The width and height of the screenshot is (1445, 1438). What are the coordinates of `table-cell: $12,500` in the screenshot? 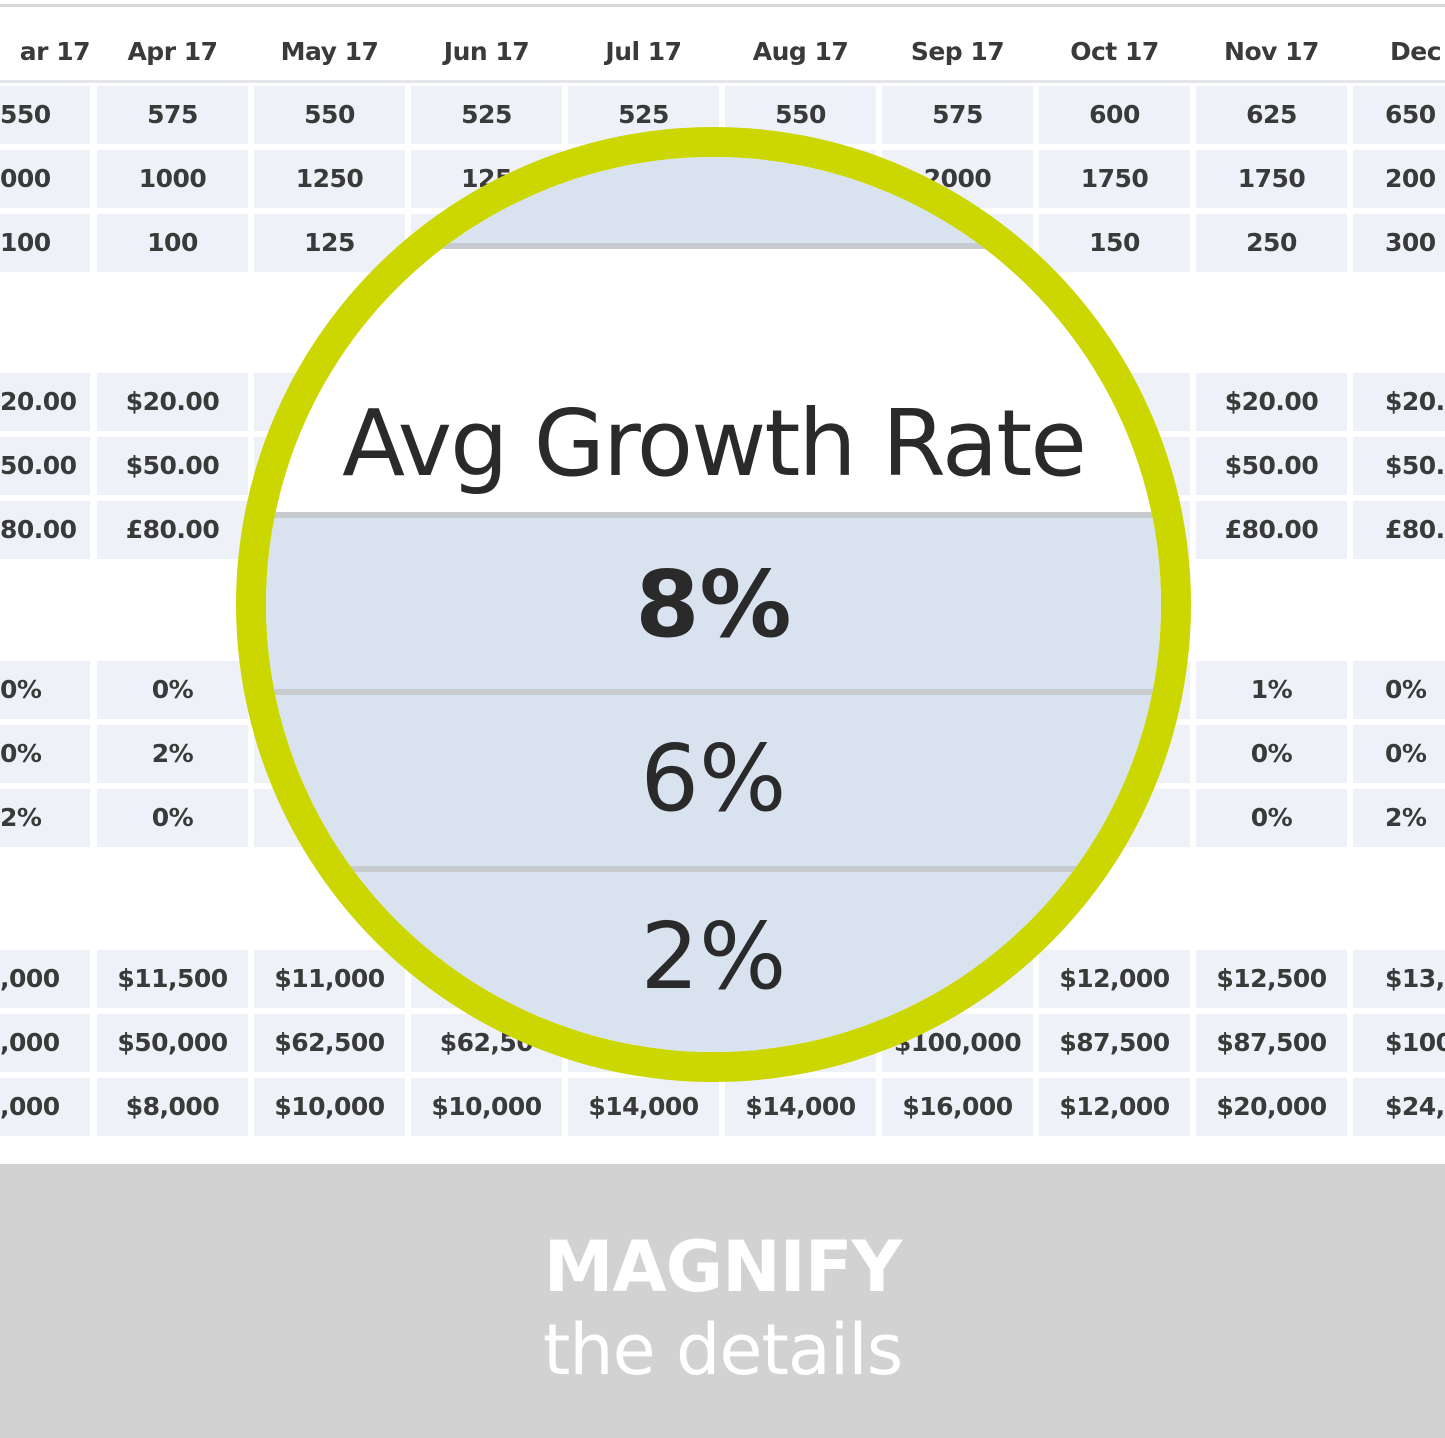 It's located at (1271, 979).